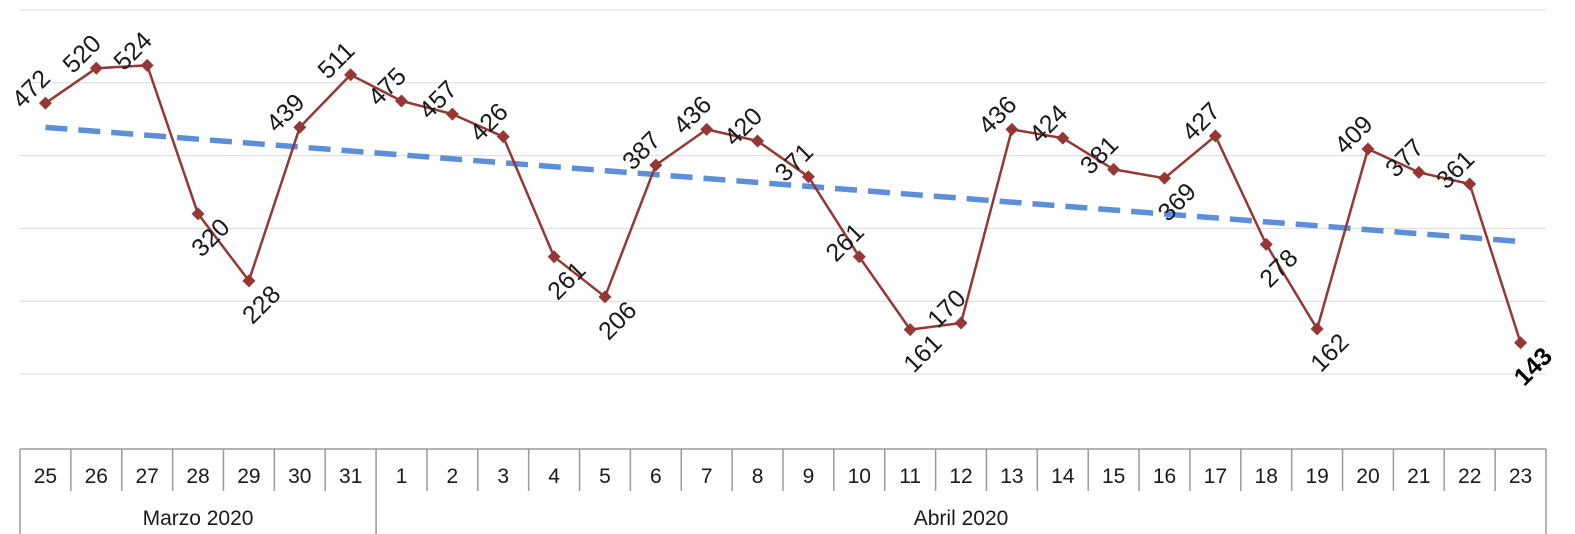 The height and width of the screenshot is (534, 1575). Describe the element at coordinates (1278, 268) in the screenshot. I see `data-label: 278` at that location.